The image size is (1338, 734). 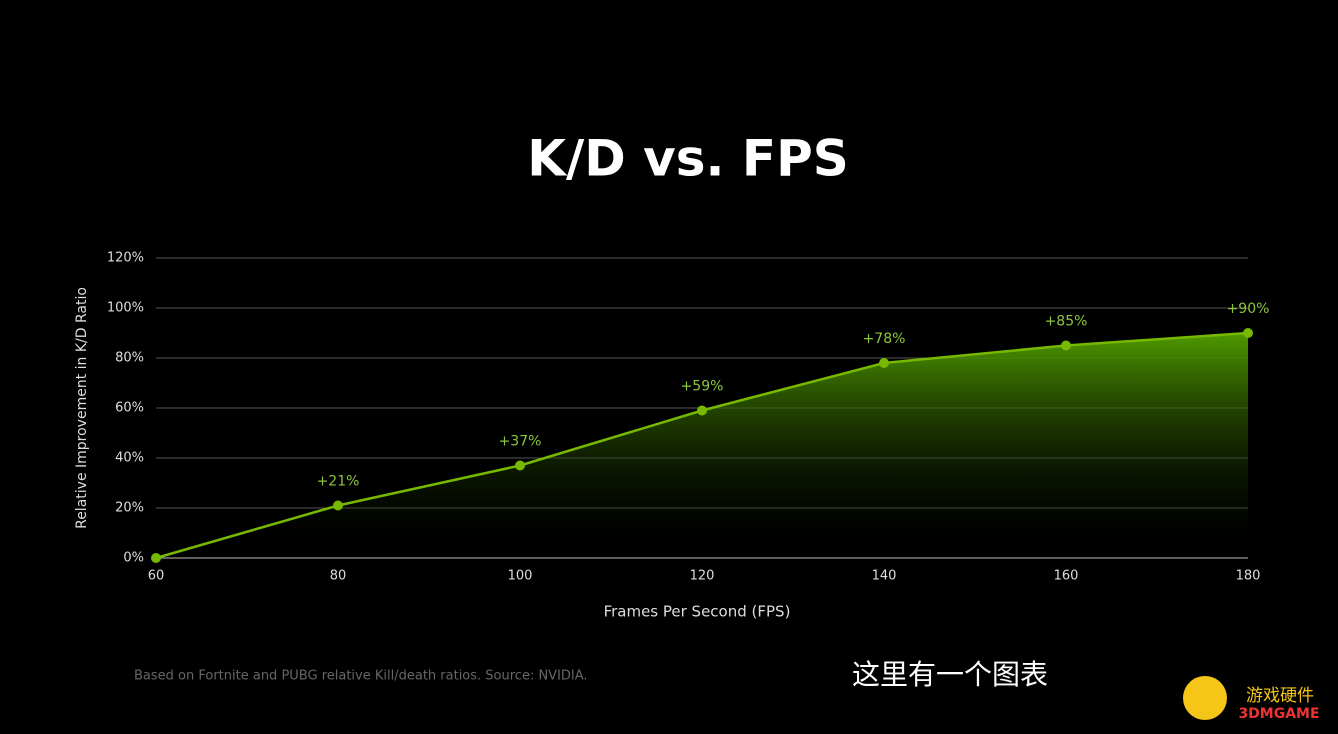 What do you see at coordinates (950, 674) in the screenshot?
I see `caption: 这里有一个图表` at bounding box center [950, 674].